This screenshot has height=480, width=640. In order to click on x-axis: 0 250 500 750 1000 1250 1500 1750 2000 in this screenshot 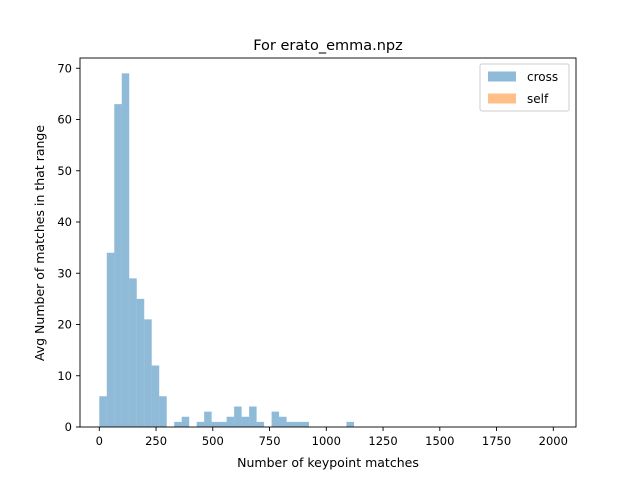, I will do `click(332, 437)`.